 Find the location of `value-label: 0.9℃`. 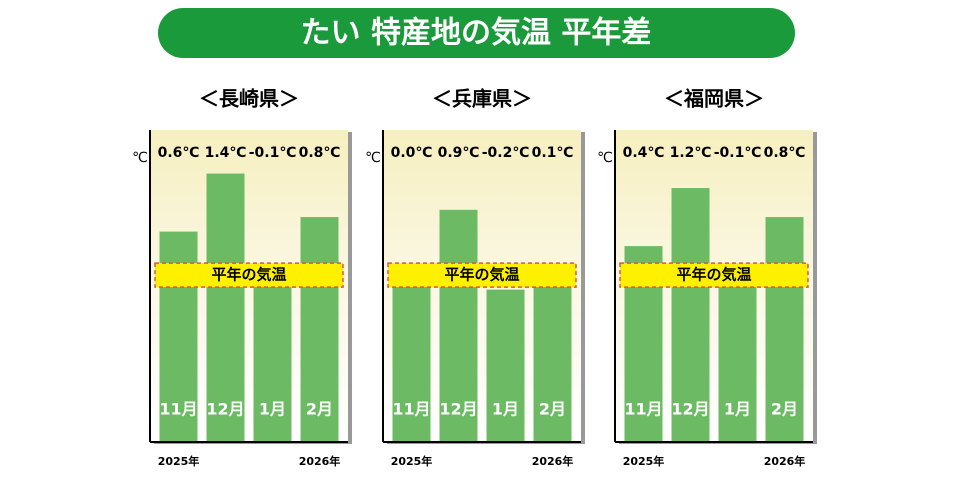

value-label: 0.9℃ is located at coordinates (459, 153).